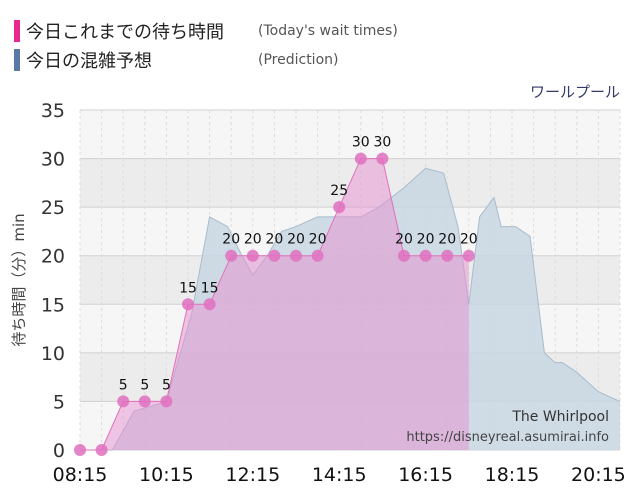 The width and height of the screenshot is (640, 500). Describe the element at coordinates (53, 354) in the screenshot. I see `y-tick-label: 10` at that location.